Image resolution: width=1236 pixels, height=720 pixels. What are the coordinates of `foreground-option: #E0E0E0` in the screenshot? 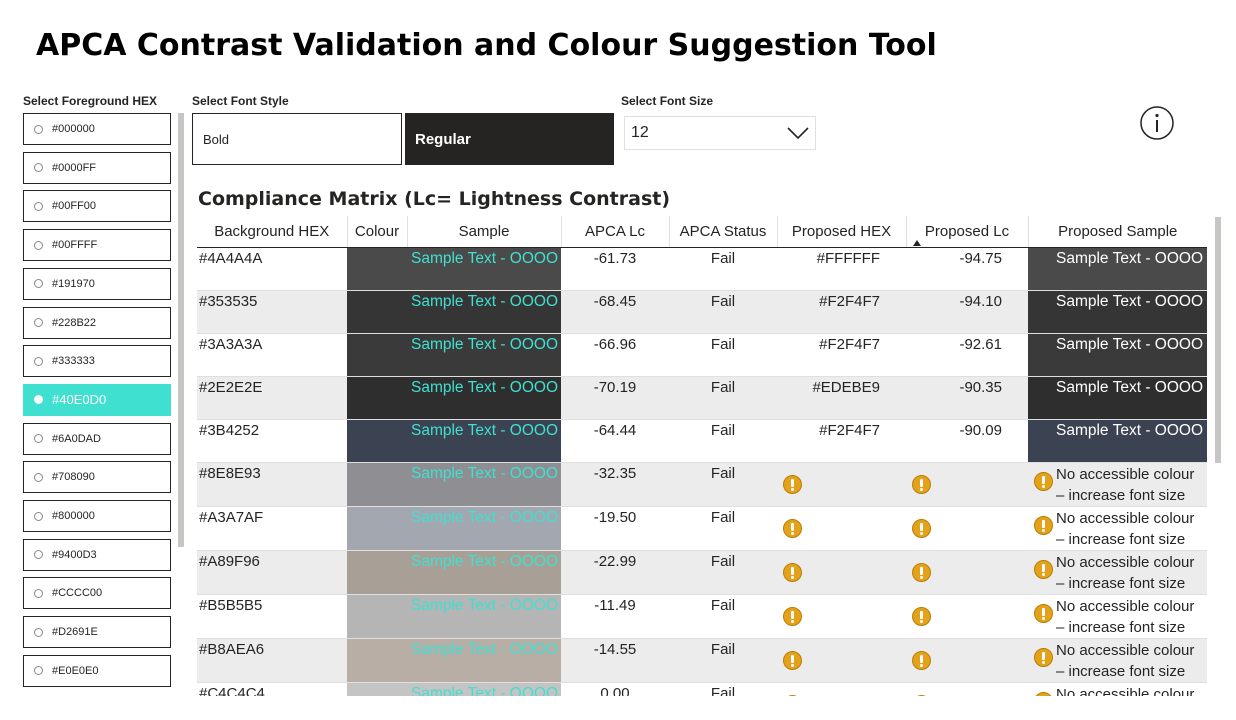 It's located at (97, 670).